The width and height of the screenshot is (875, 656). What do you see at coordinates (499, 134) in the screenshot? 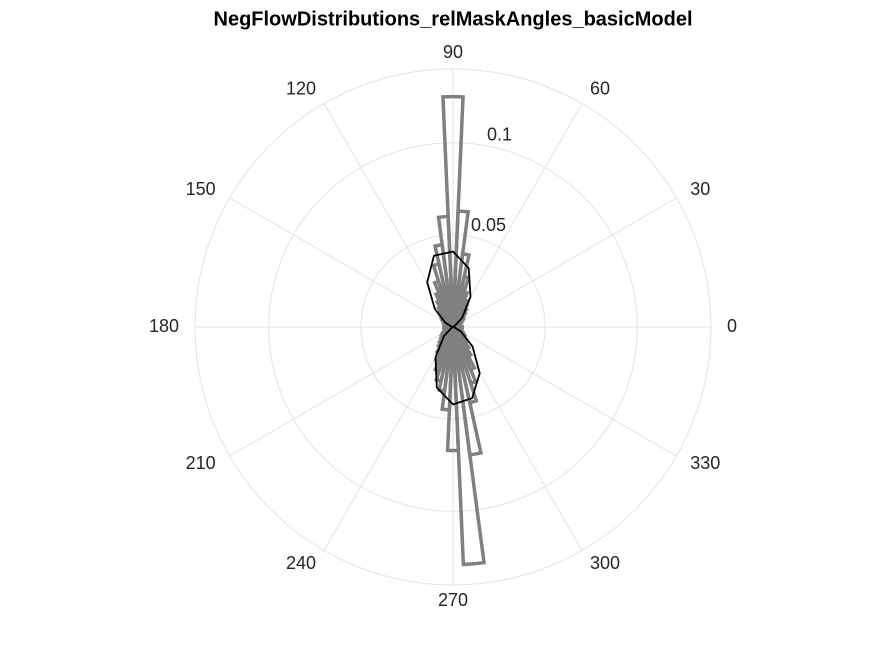
I see `r-tick-label: 0.1` at bounding box center [499, 134].